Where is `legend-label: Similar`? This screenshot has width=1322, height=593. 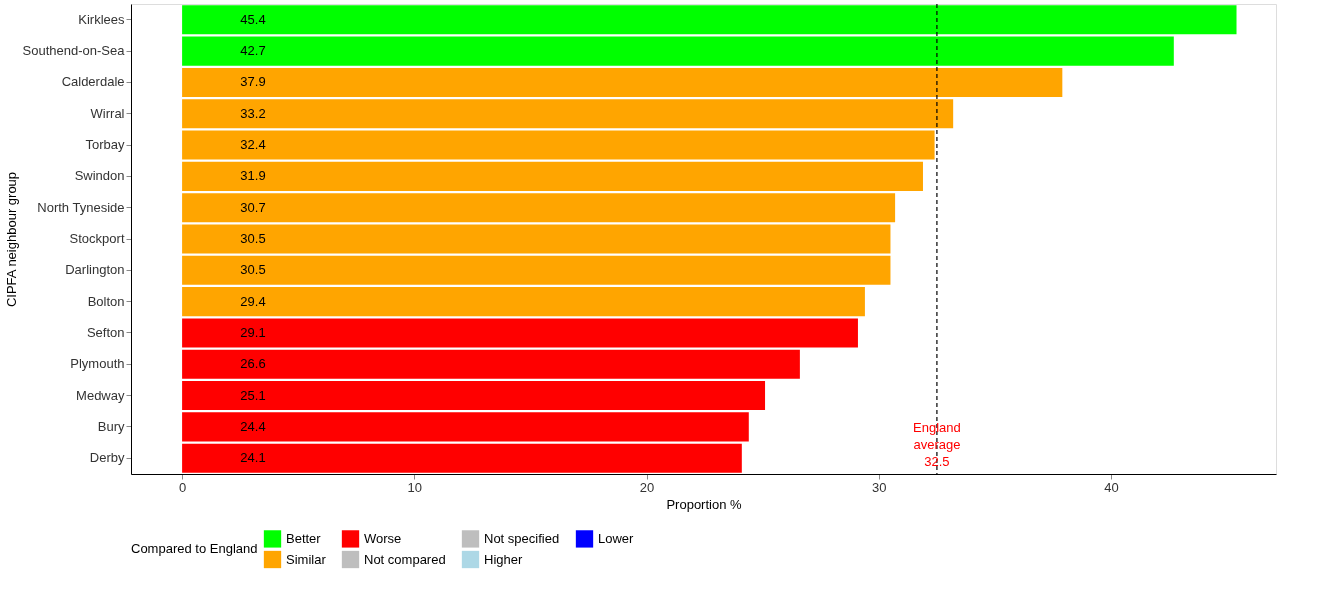
legend-label: Similar is located at coordinates (306, 559).